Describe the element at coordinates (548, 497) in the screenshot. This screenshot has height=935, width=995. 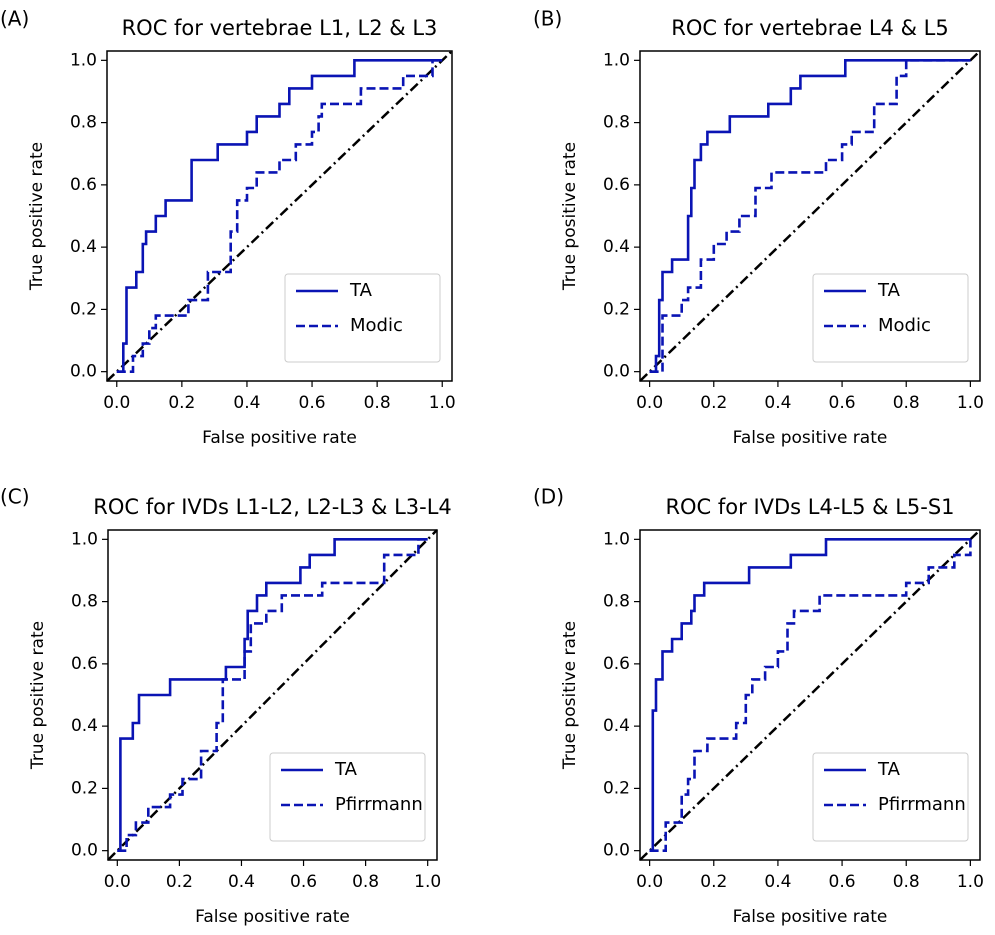
I see `panel-label: (D)` at that location.